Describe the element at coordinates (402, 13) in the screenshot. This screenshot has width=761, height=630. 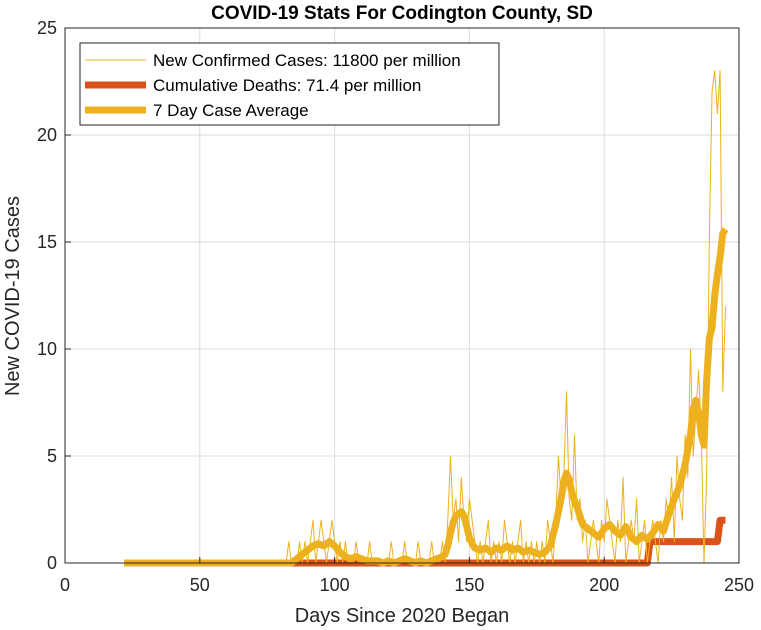
I see `chart-title: COVID-19 Stats For Codington County, SD` at that location.